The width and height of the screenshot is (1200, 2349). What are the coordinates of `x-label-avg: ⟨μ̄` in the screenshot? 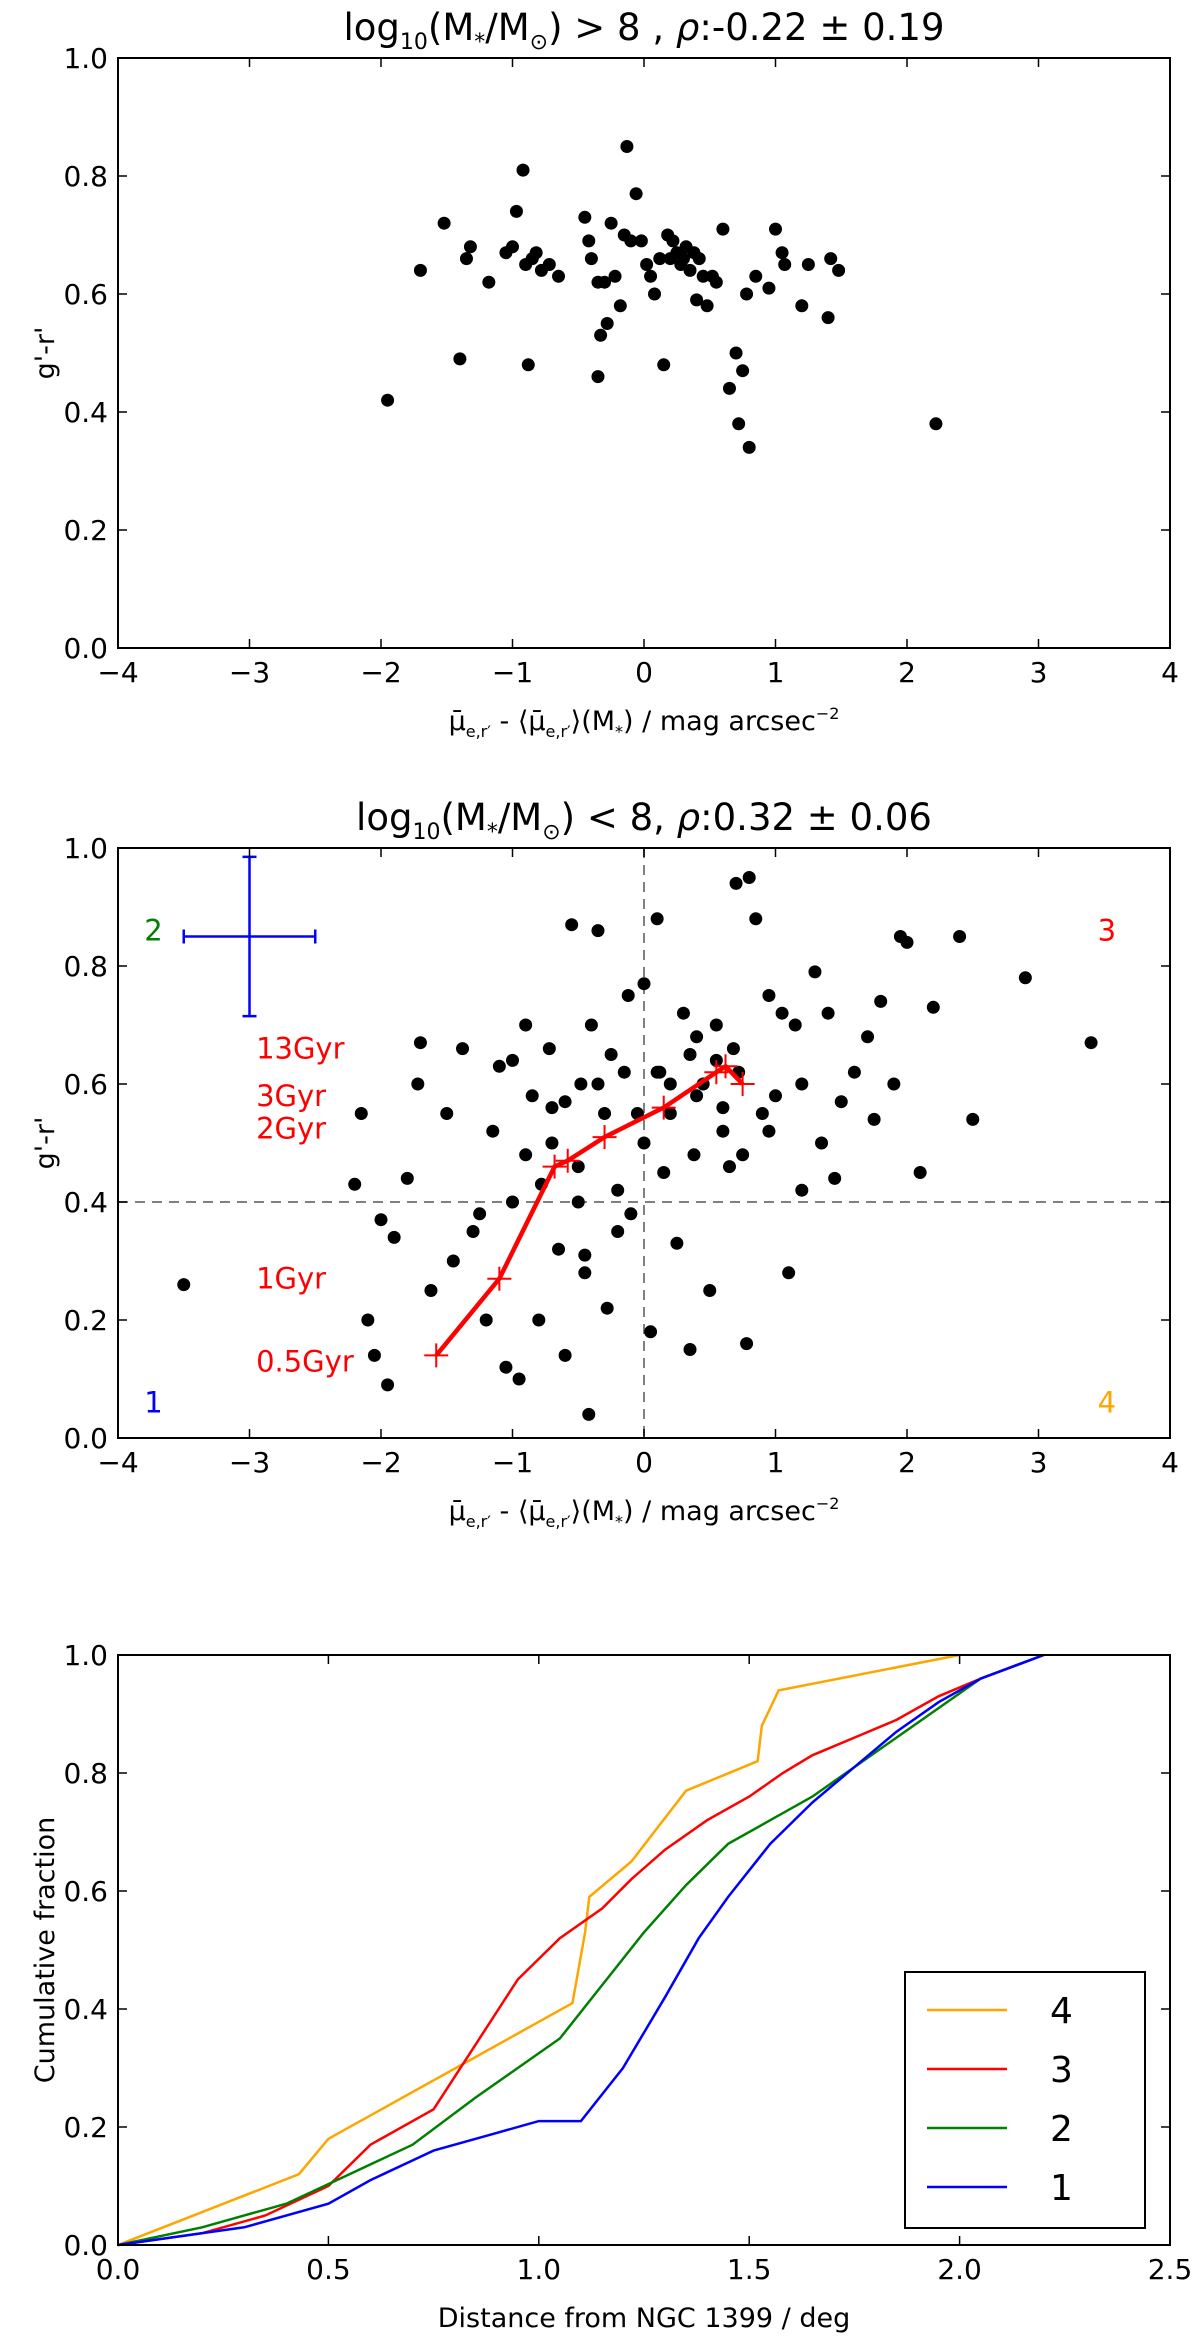 It's located at (532, 721).